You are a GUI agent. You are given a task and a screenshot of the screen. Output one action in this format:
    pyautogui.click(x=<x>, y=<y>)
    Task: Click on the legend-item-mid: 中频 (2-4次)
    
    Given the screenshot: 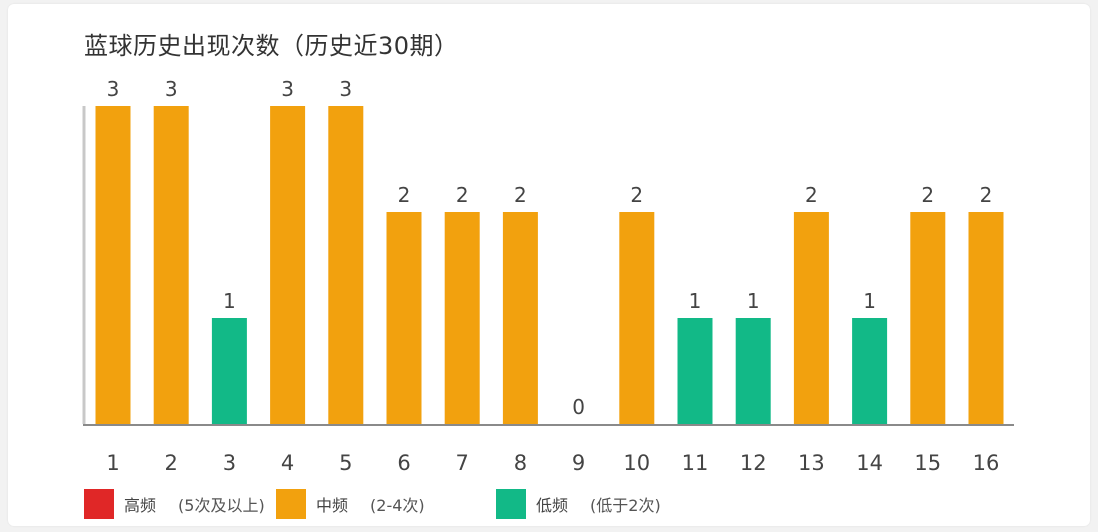 What is the action you would take?
    pyautogui.click(x=350, y=504)
    